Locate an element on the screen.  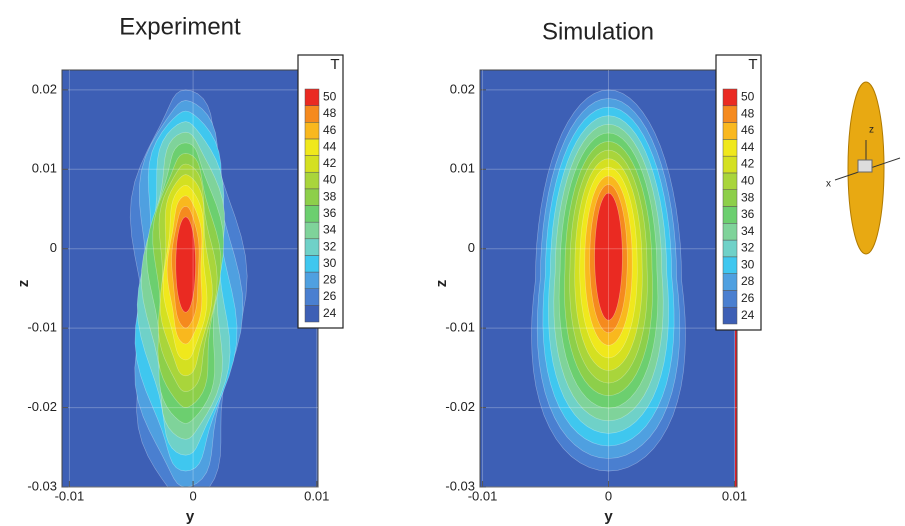
ellipsoid-icon: z x is located at coordinates (863, 168).